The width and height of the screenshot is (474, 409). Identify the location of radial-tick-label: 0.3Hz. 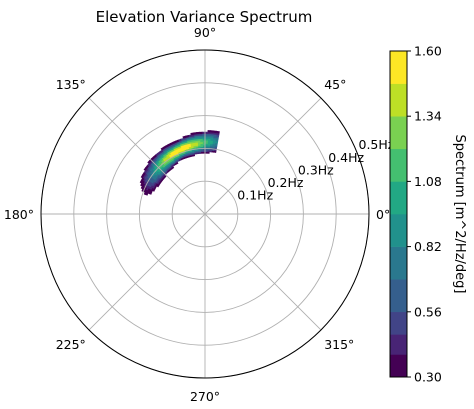
(316, 169).